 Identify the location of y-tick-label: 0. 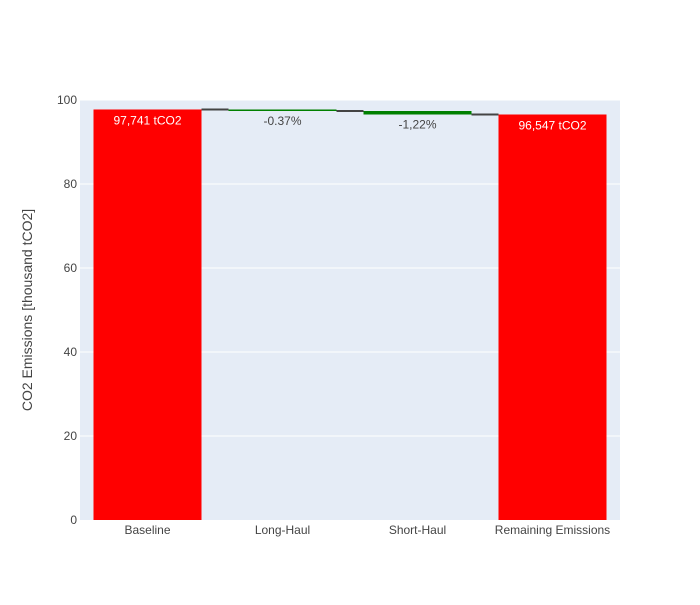
(73, 520).